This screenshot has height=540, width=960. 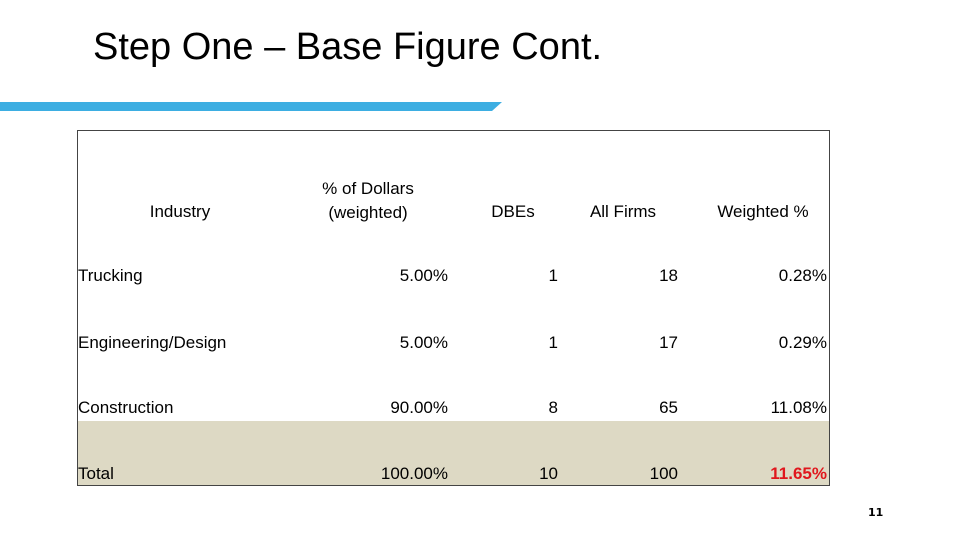 What do you see at coordinates (668, 407) in the screenshot?
I see `cell-all-firms: 65` at bounding box center [668, 407].